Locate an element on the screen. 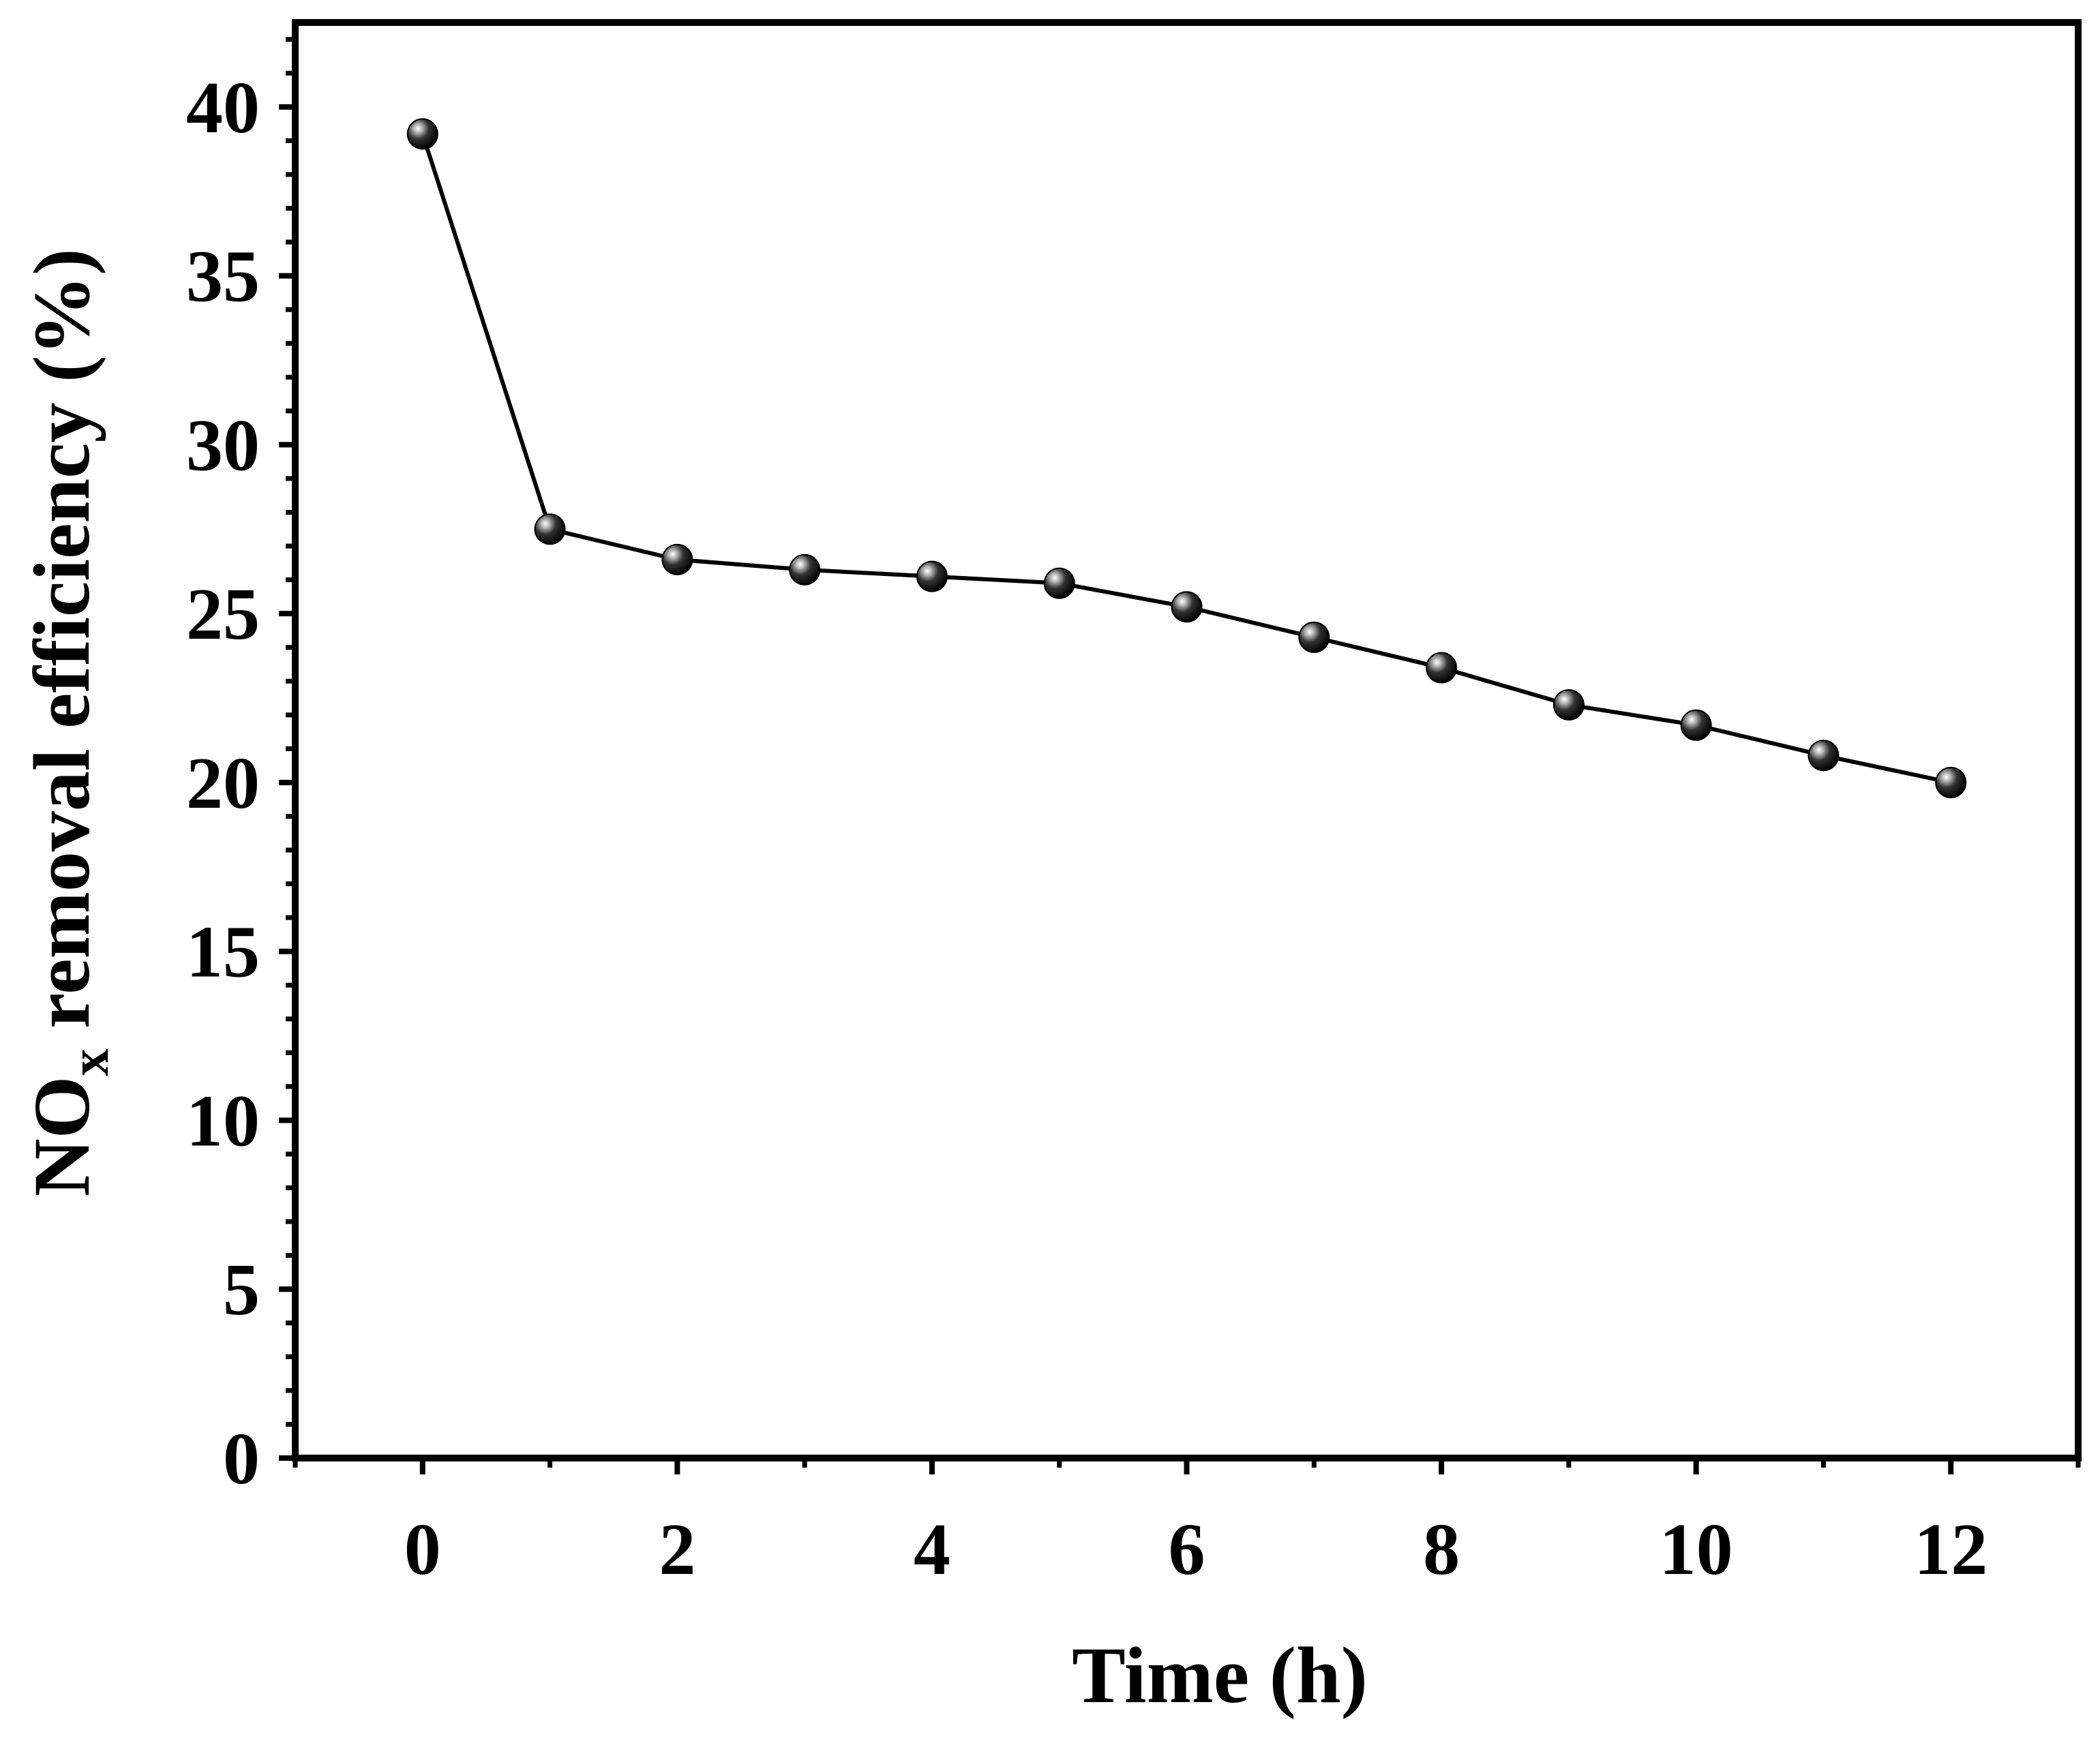 Image resolution: width=2100 pixels, height=1743 pixels. y-tick-label: 15 is located at coordinates (223, 952).